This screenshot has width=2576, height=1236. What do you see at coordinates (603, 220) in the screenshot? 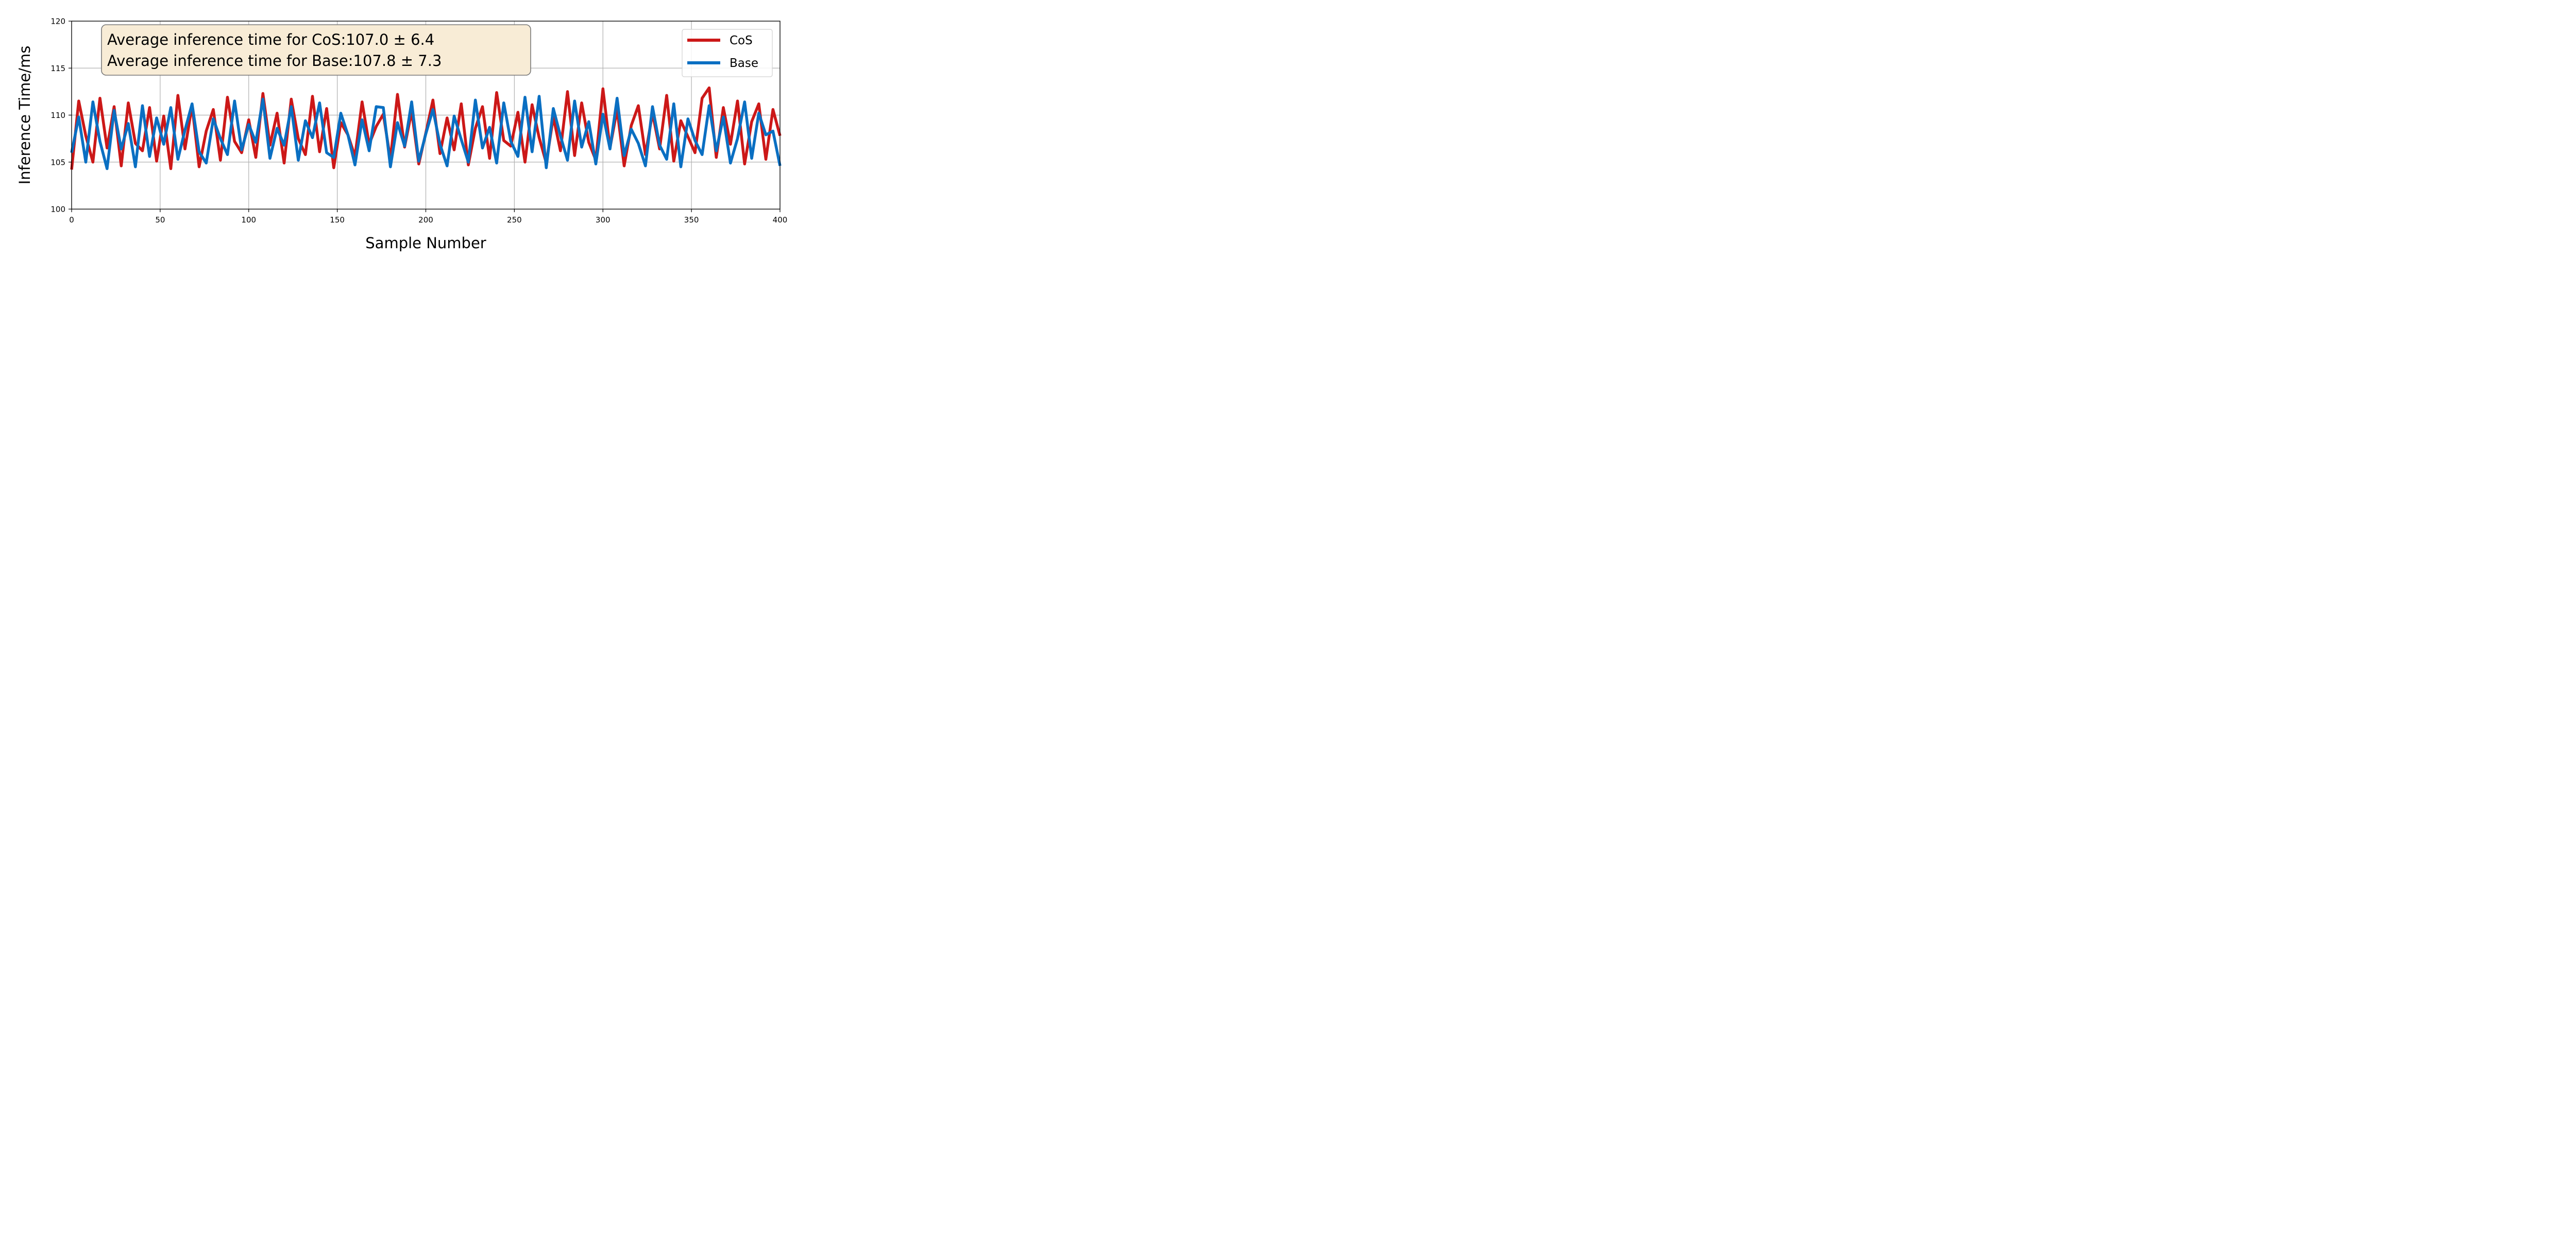
I see `x-tick-label-6: 300` at bounding box center [603, 220].